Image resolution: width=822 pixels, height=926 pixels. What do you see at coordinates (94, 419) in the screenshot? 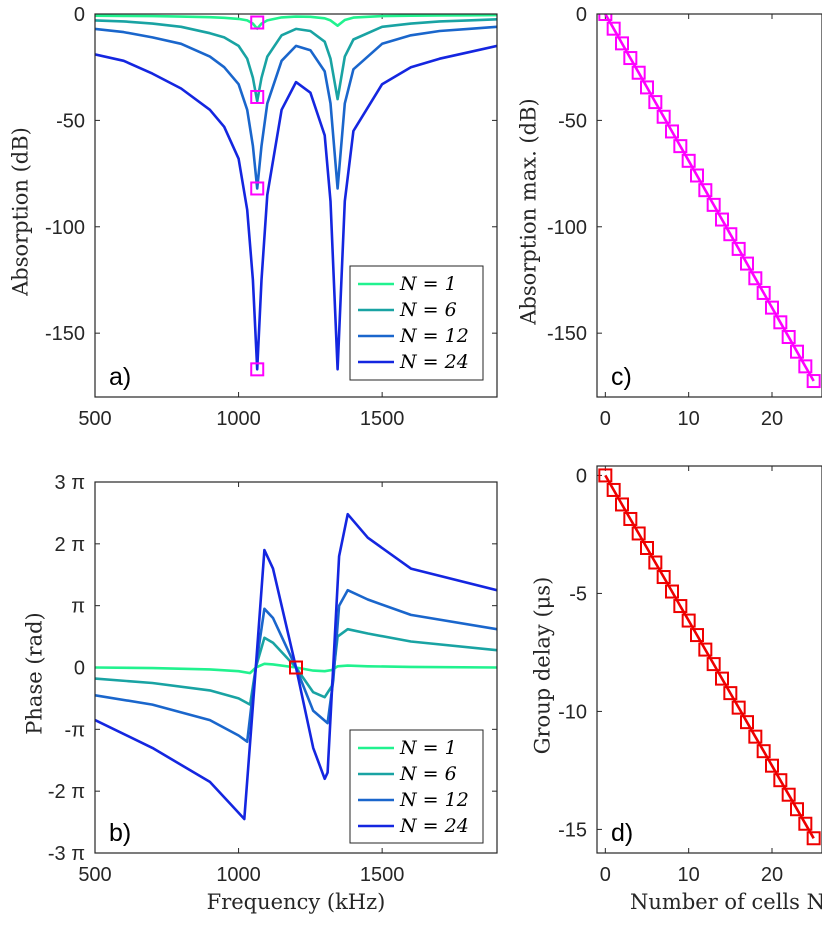
I see `x-tick-label: 500` at bounding box center [94, 419].